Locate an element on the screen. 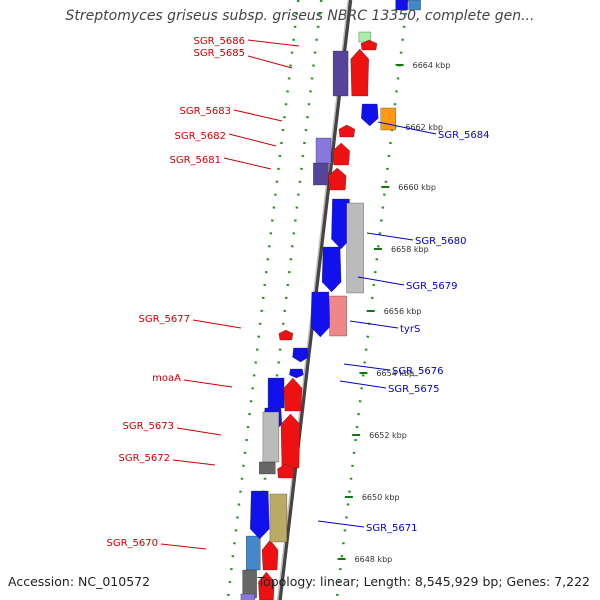 Image resolution: width=600 pixels, height=600 pixels. gene-label-left: SGR_5681 is located at coordinates (196, 160).